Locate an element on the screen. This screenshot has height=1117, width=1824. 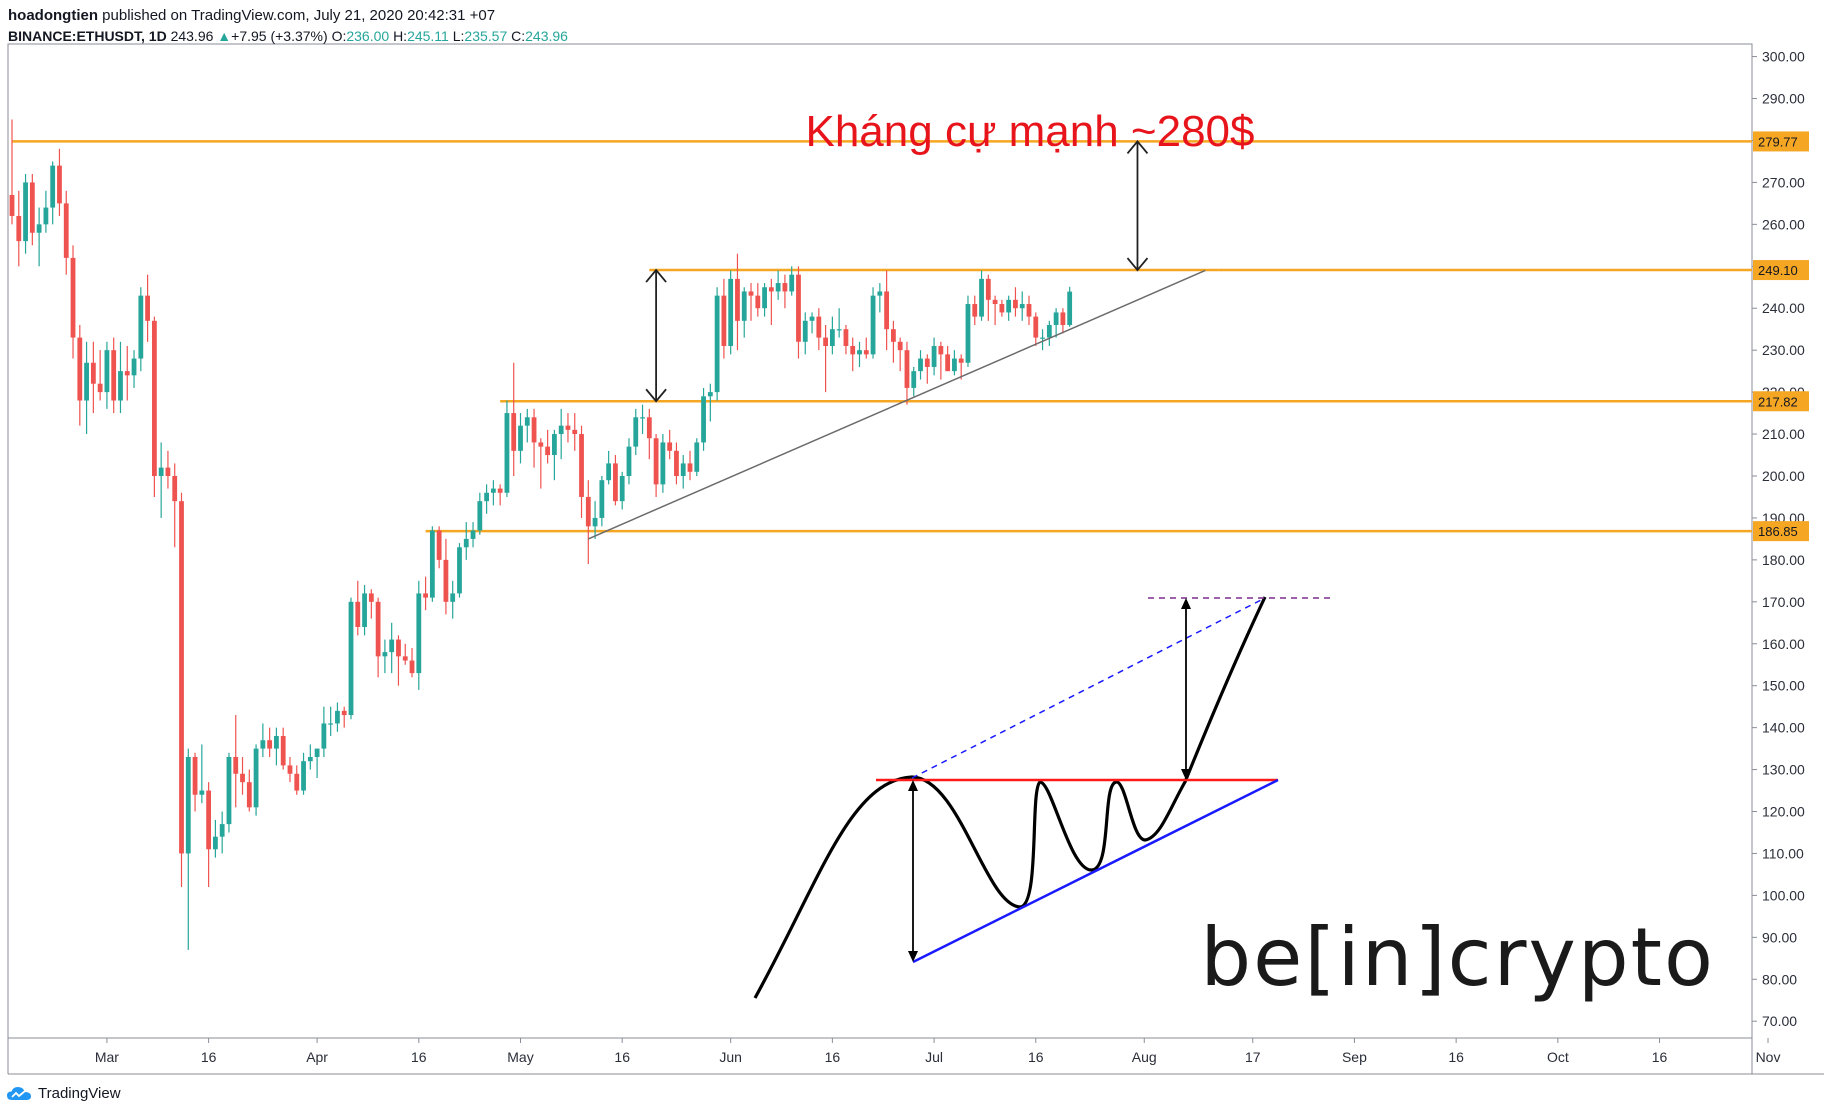
range-height-arrow is located at coordinates (656, 335).